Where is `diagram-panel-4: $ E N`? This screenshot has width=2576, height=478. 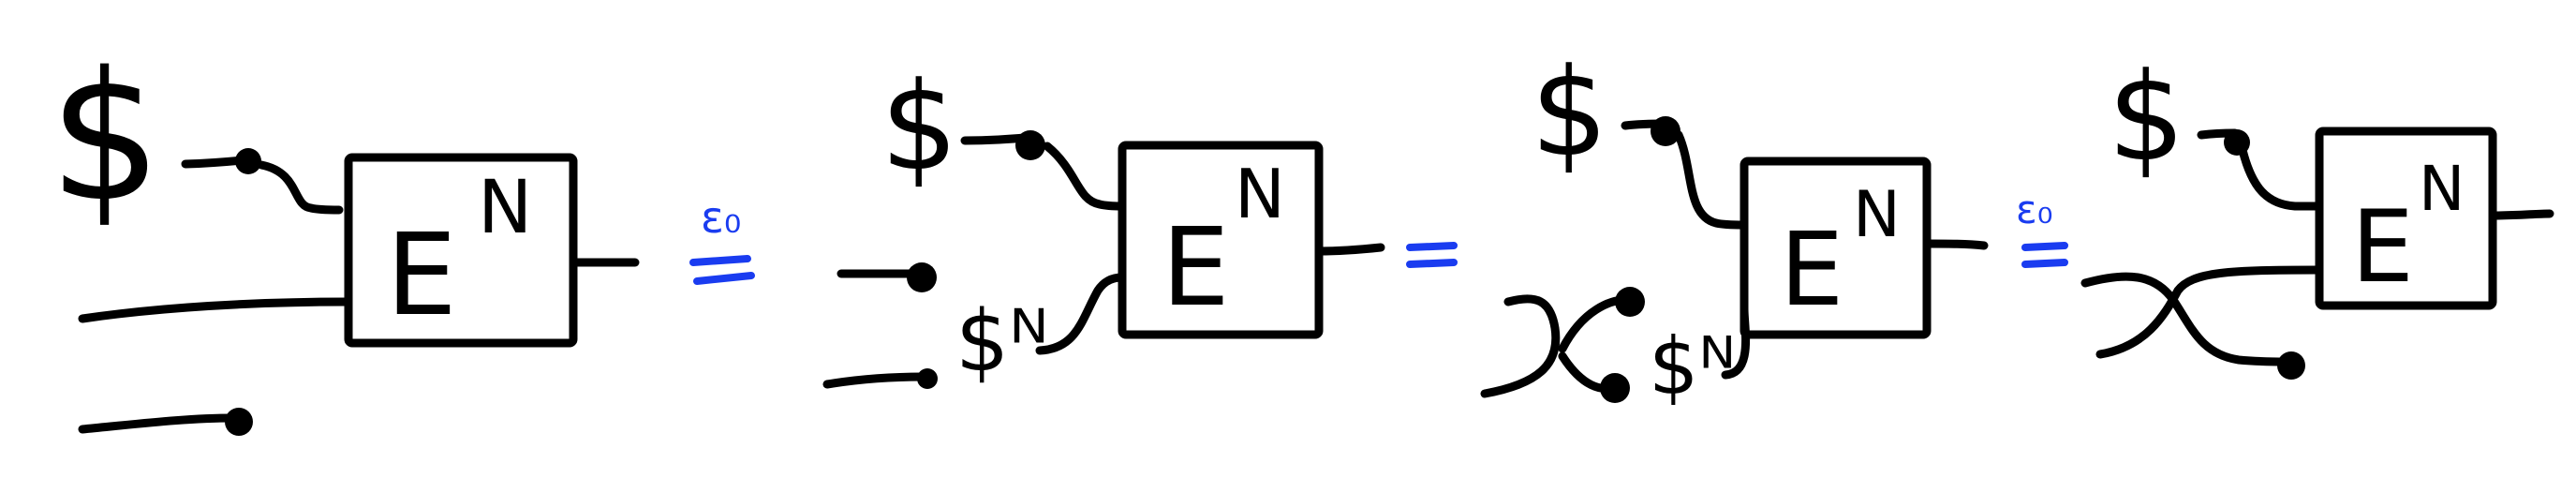 diagram-panel-4: $ E N is located at coordinates (2317, 213).